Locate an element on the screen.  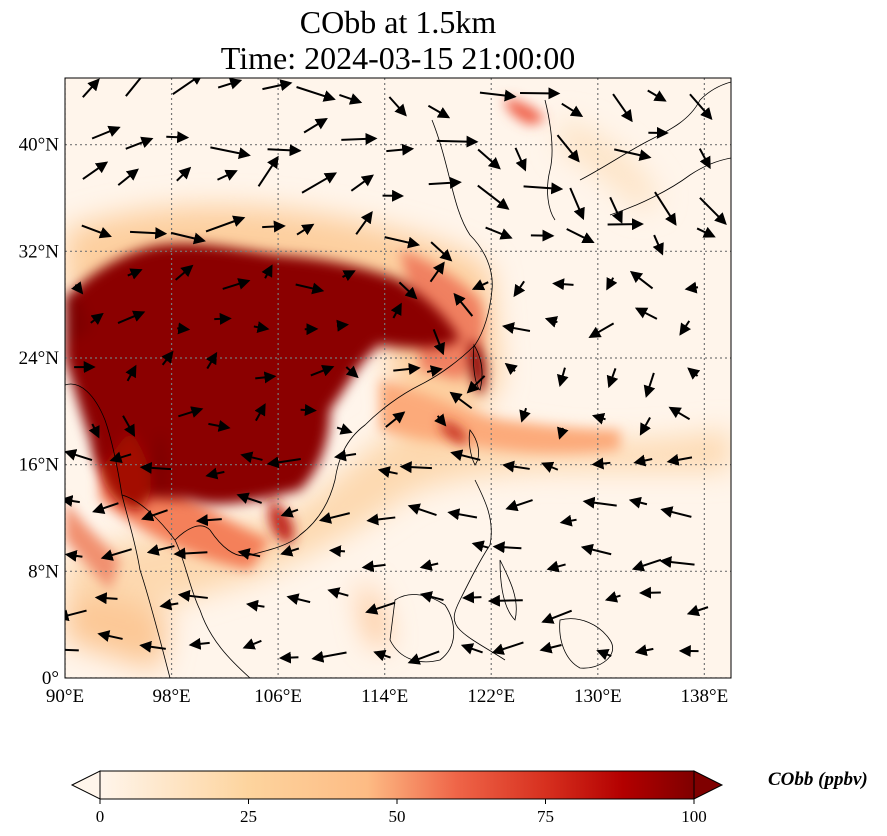
lon-tick-label: 98°E is located at coordinates (171, 696).